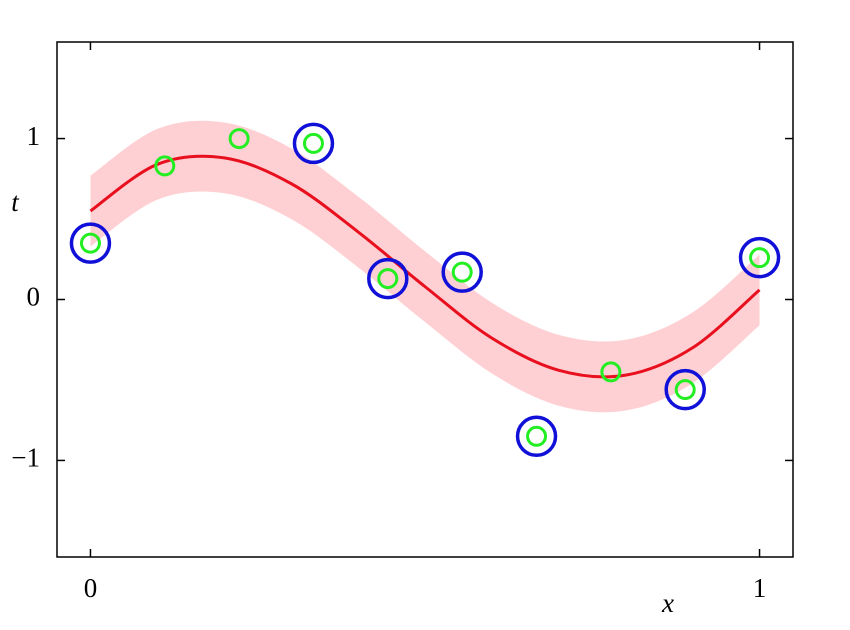 The width and height of the screenshot is (850, 630). Describe the element at coordinates (667, 603) in the screenshot. I see `x-axis-label: x` at that location.